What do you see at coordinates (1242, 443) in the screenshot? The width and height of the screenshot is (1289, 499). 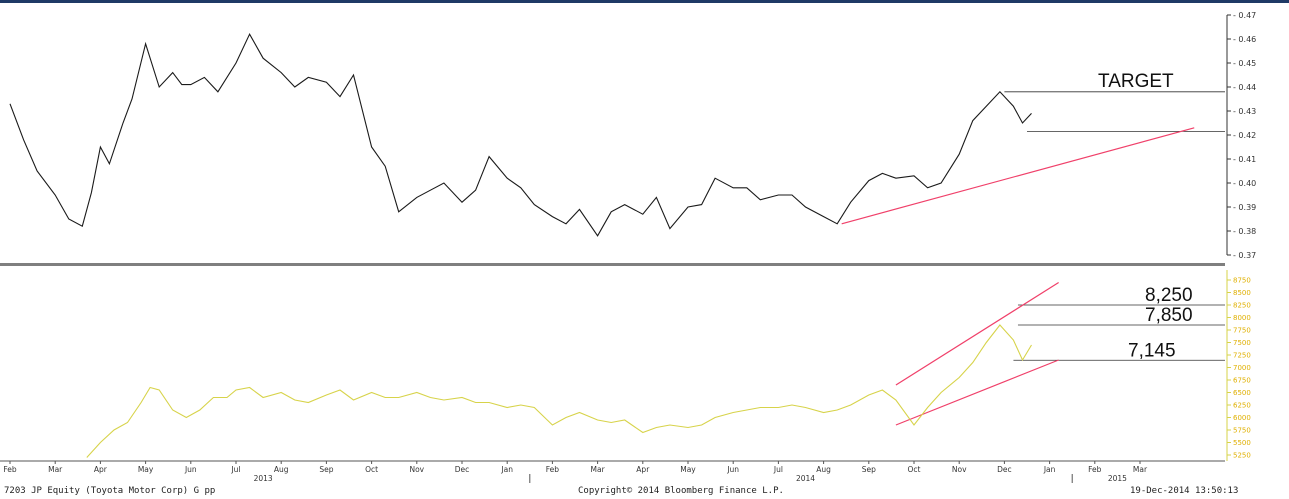 I see `bottom-y-tick-label: 5500` at bounding box center [1242, 443].